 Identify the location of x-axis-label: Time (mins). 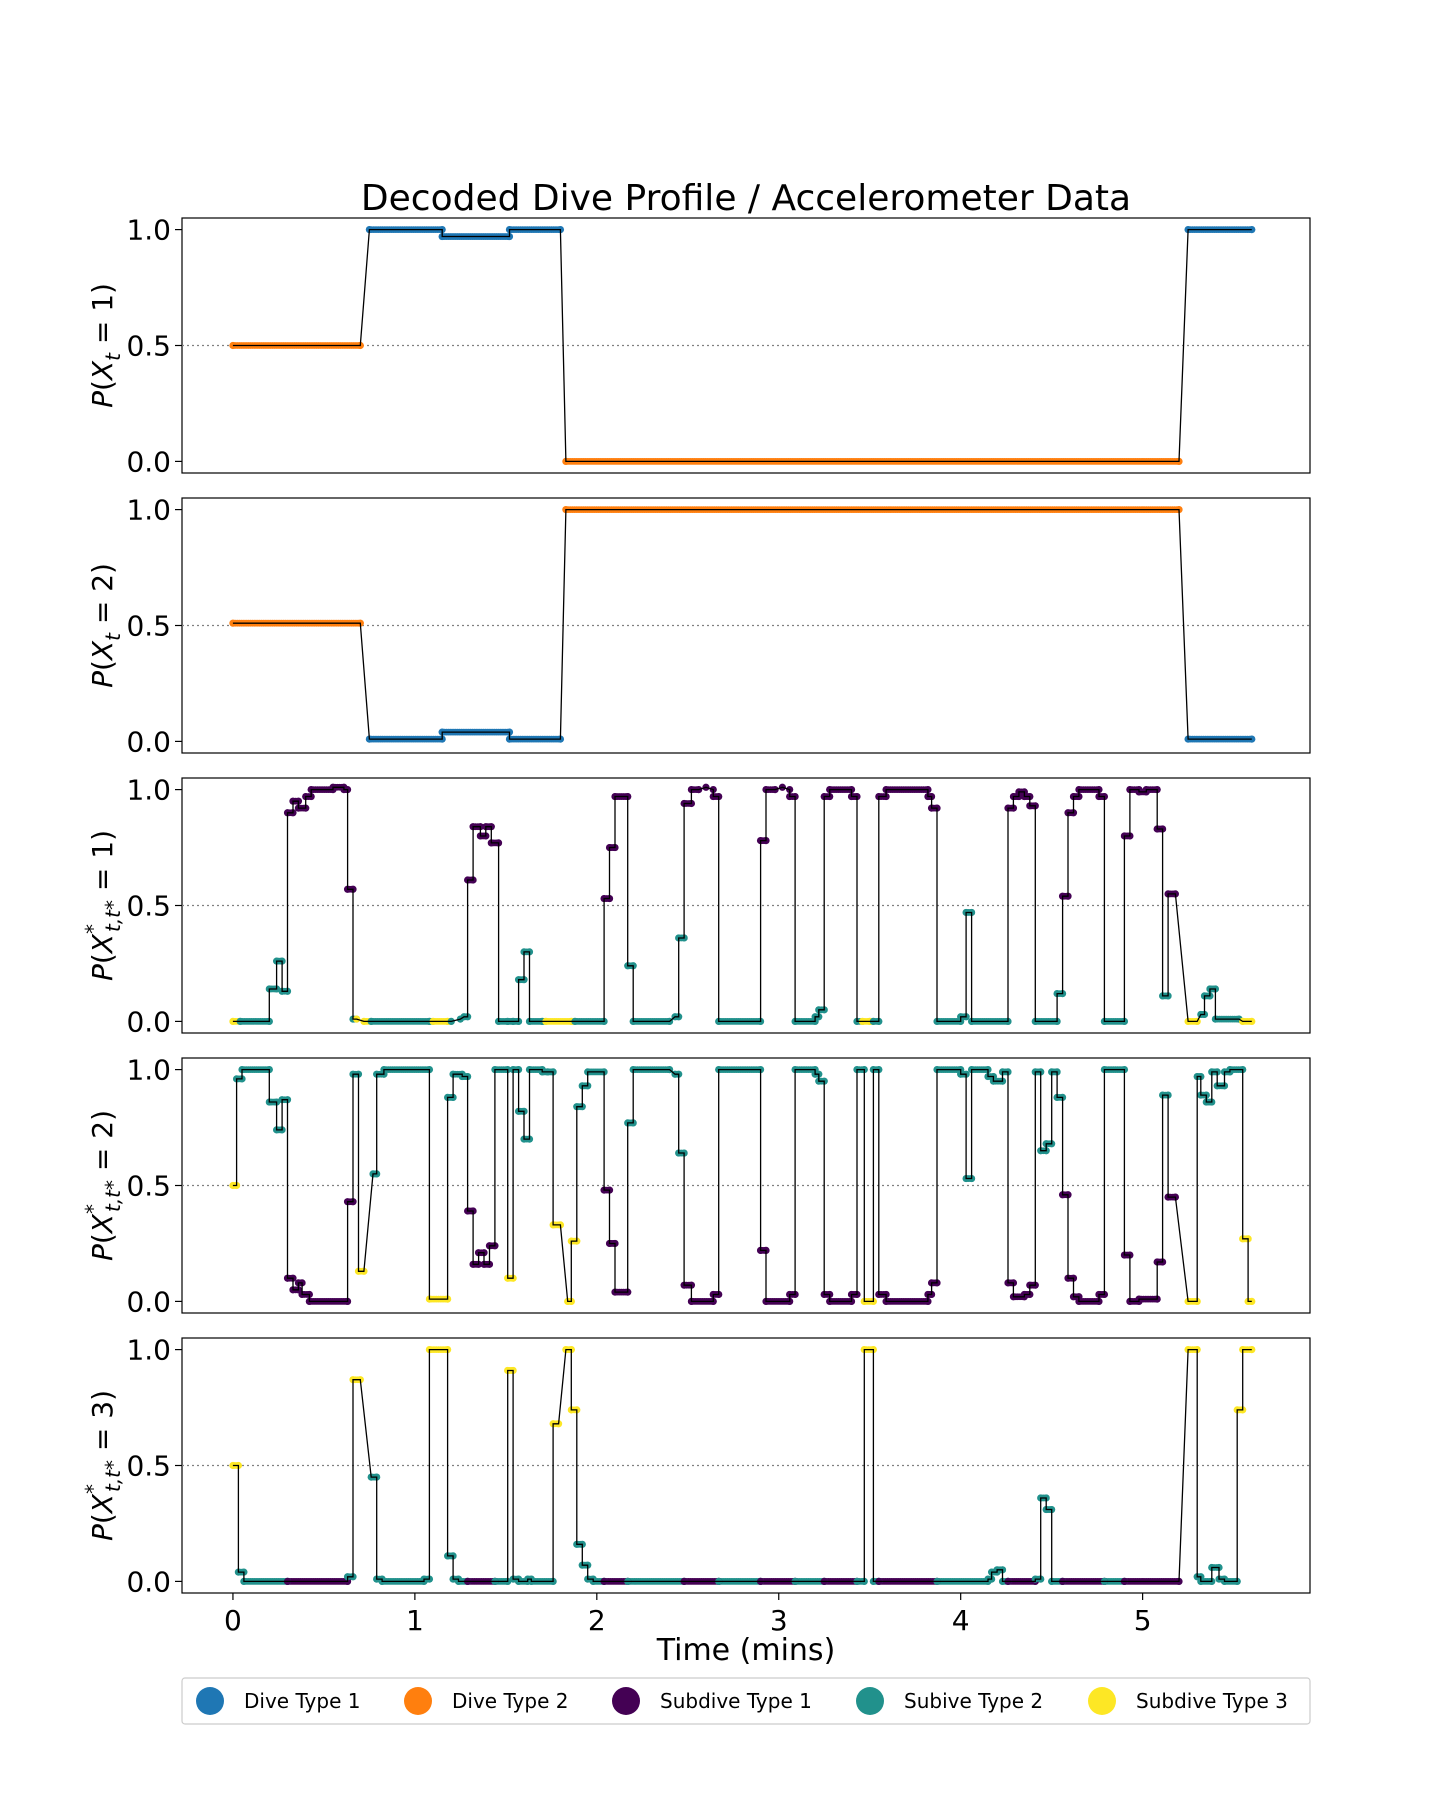
(746, 1650).